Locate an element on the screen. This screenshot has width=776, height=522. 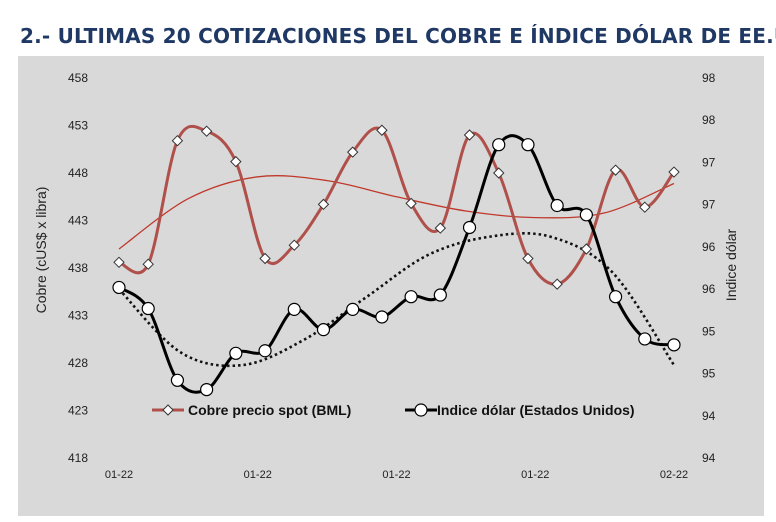
x-axis-ticks: 01-22 01-22 01-22 01-22 02-22 is located at coordinates (396, 475).